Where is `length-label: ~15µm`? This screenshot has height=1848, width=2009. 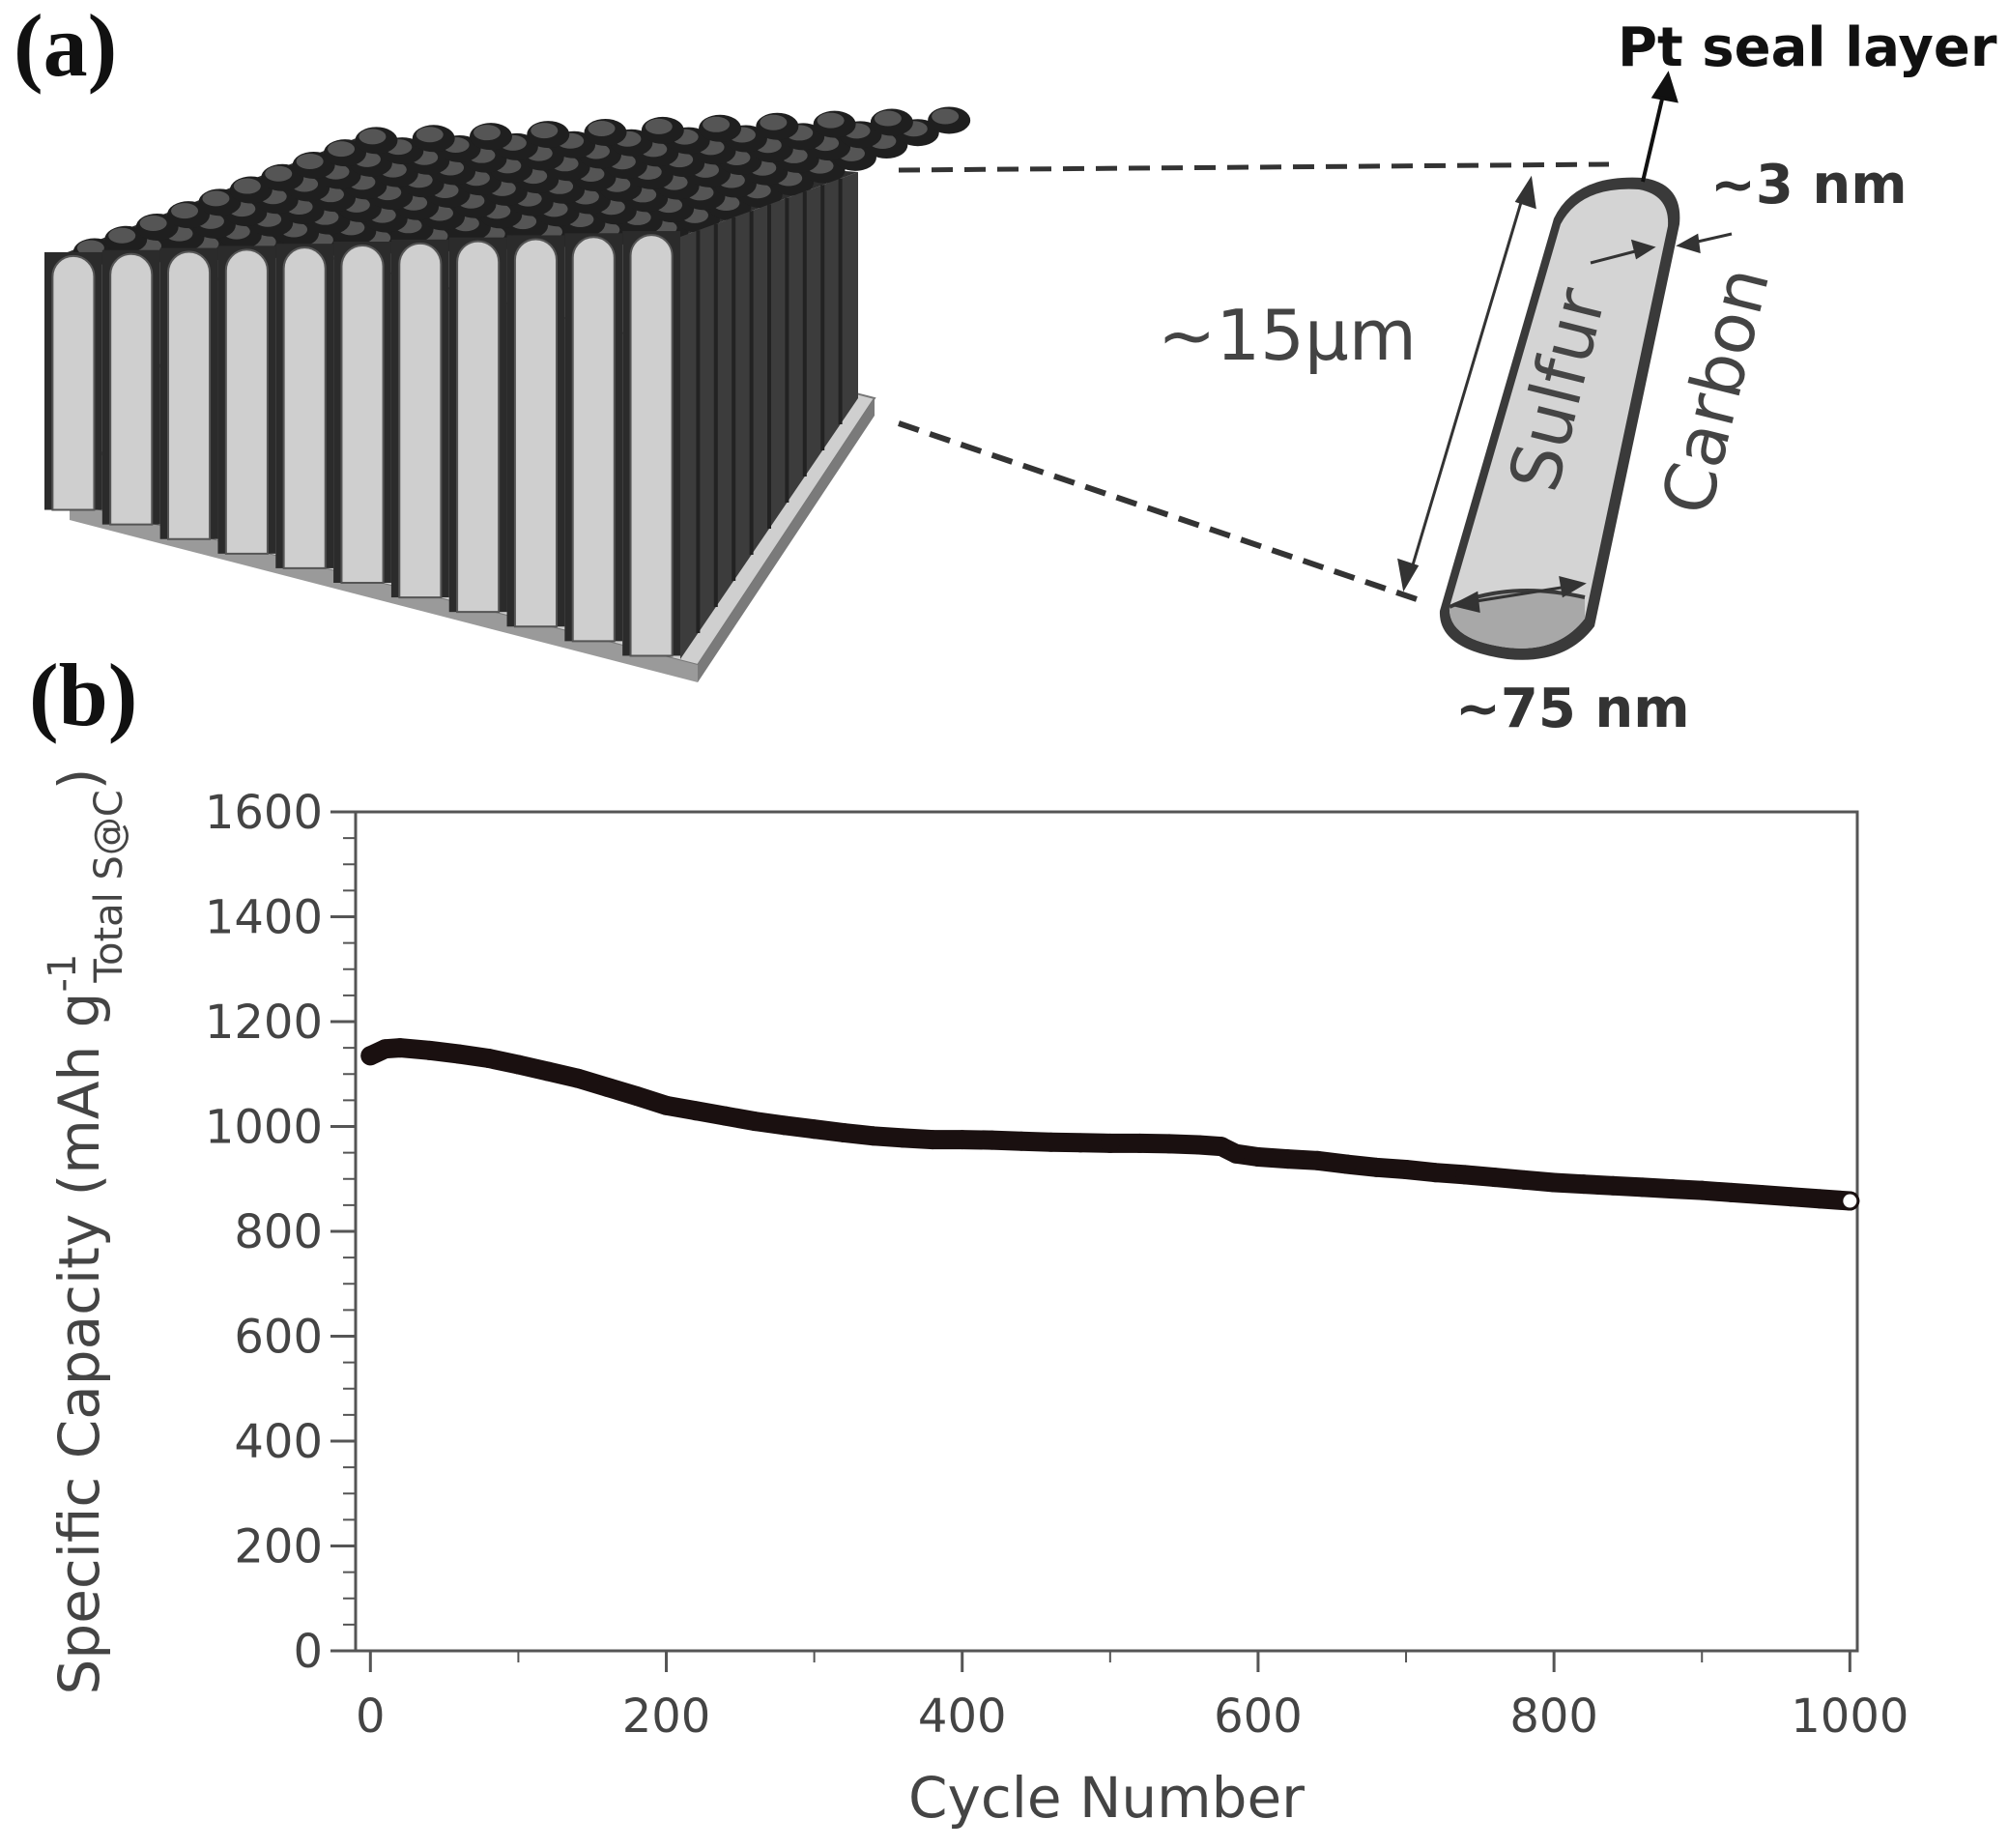 length-label: ~15µm is located at coordinates (1287, 335).